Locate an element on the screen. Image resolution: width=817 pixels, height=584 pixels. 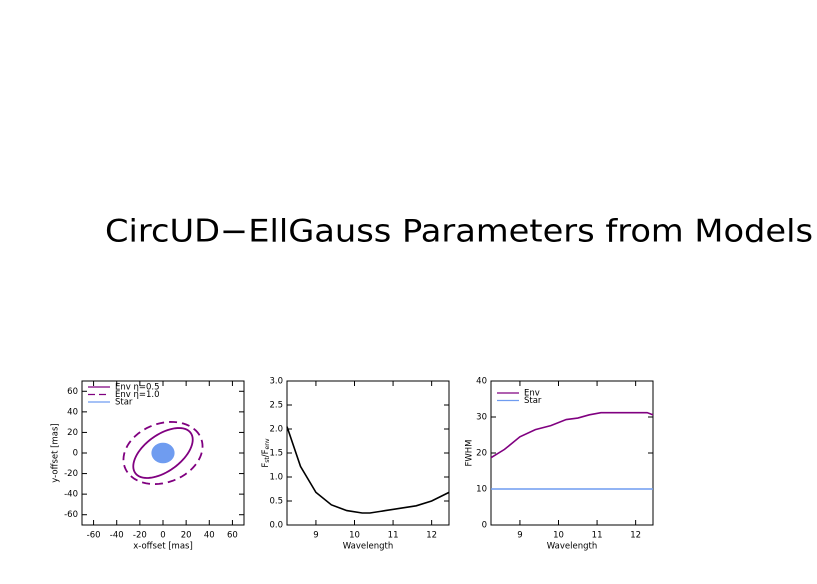
y-tick-label: 2.0 is located at coordinates (276, 430).